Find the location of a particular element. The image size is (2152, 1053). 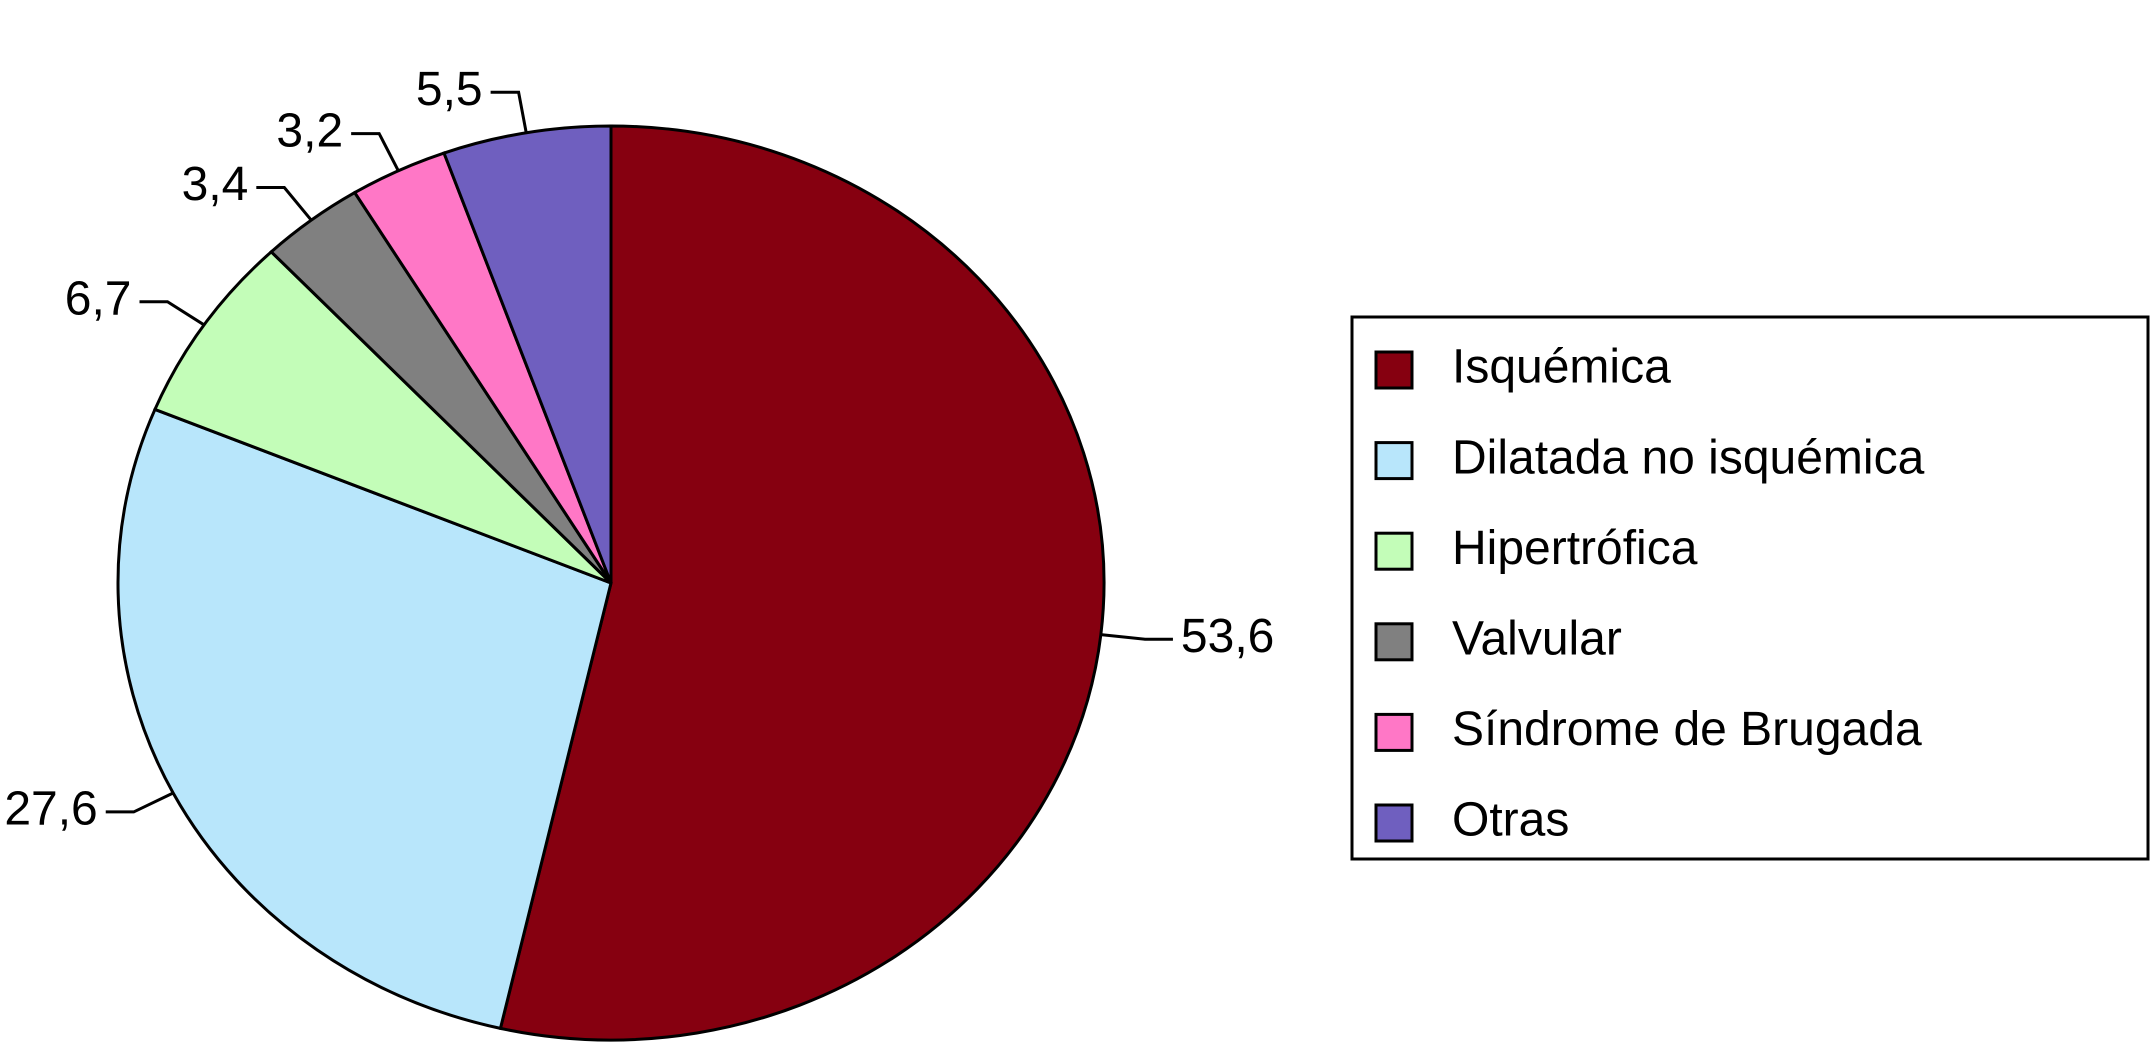

data-label: 27,6 is located at coordinates (50, 809).